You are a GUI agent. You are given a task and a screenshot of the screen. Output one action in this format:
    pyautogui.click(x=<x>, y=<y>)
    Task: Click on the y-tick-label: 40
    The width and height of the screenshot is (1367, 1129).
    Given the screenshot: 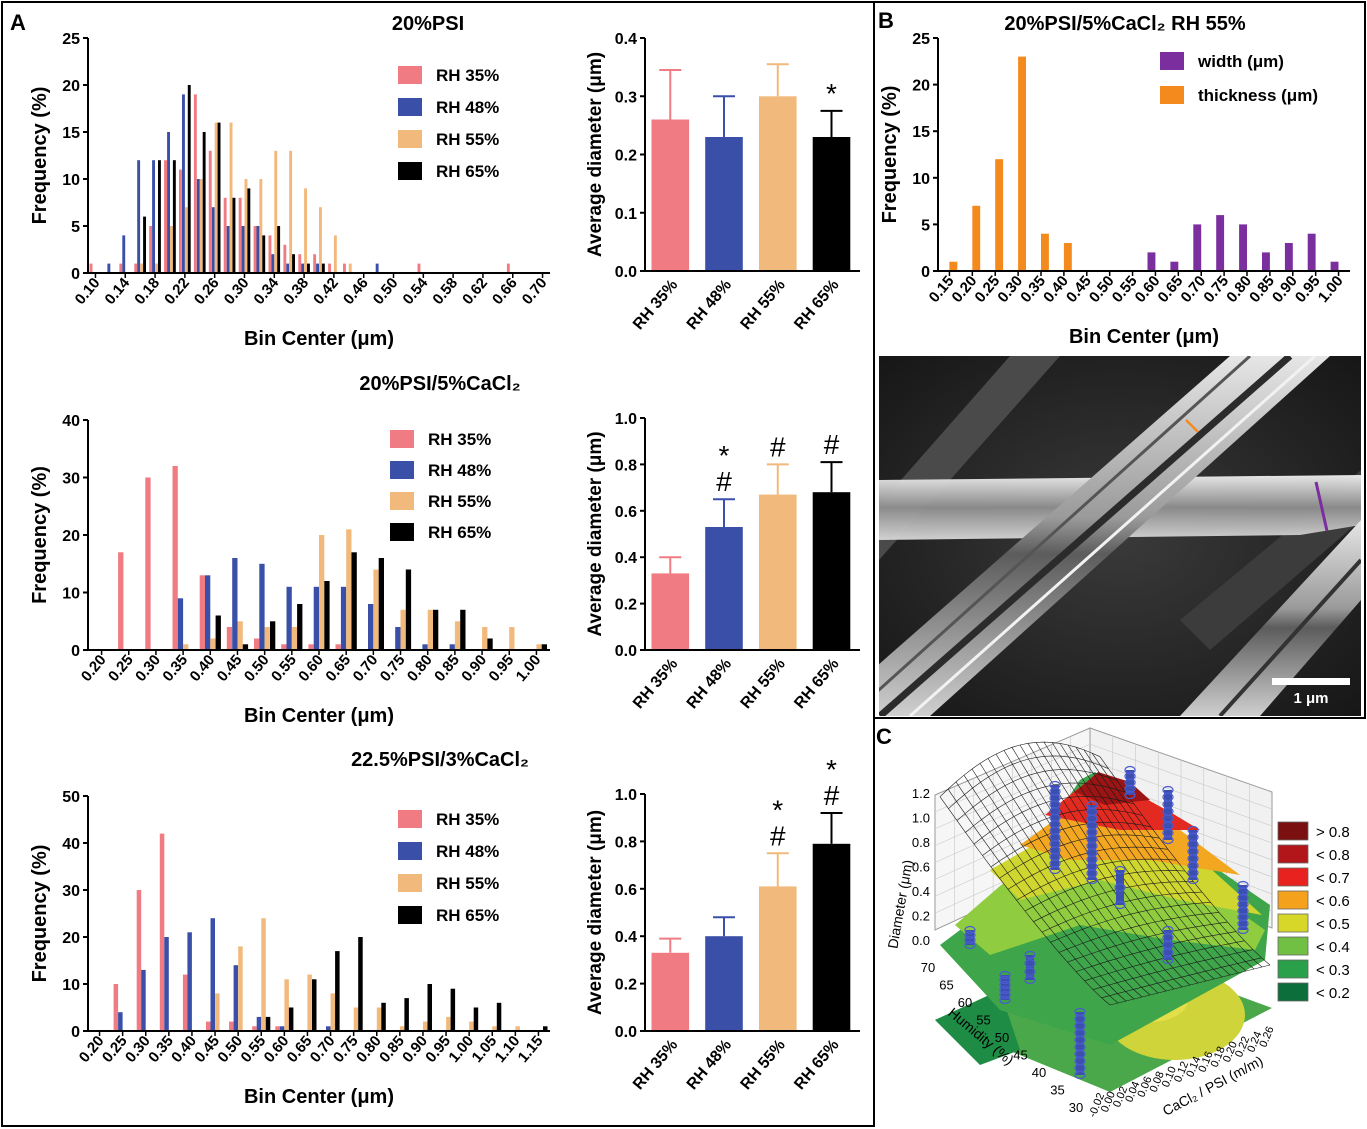 What is the action you would take?
    pyautogui.click(x=71, y=421)
    